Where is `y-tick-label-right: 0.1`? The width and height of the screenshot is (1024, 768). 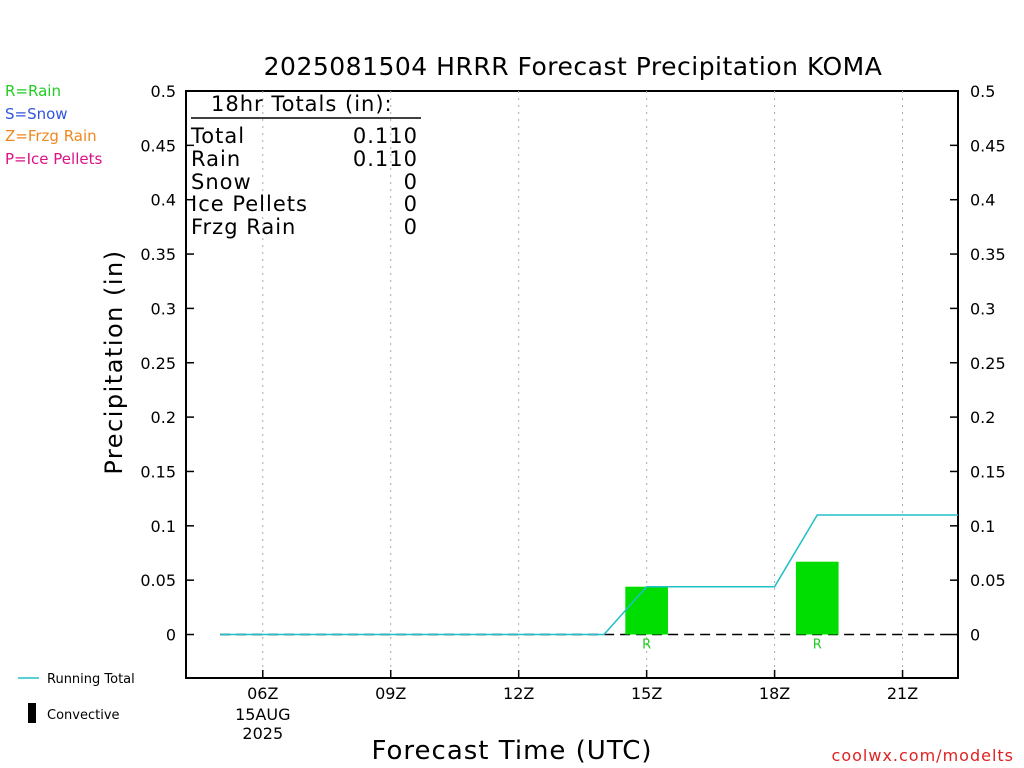
y-tick-label-right: 0.1 is located at coordinates (982, 526).